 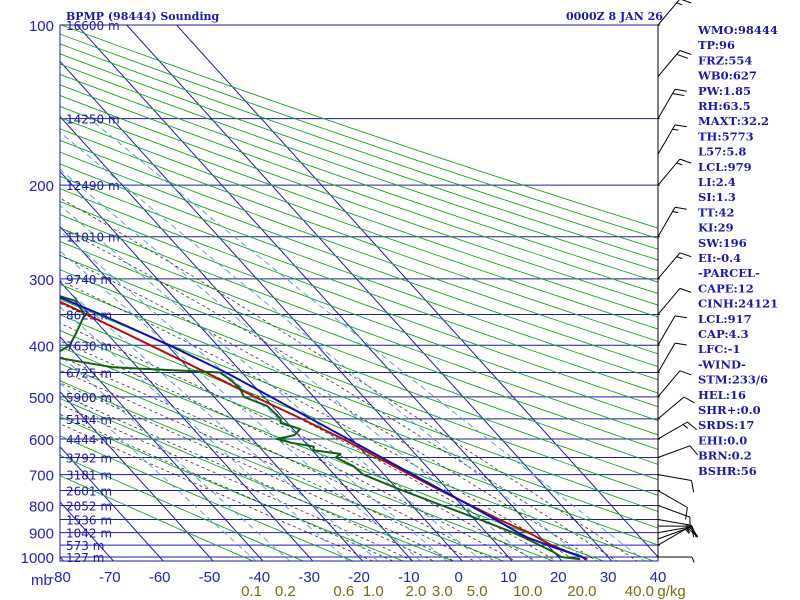 What do you see at coordinates (210, 577) in the screenshot?
I see `temperature-tick-label: -50` at bounding box center [210, 577].